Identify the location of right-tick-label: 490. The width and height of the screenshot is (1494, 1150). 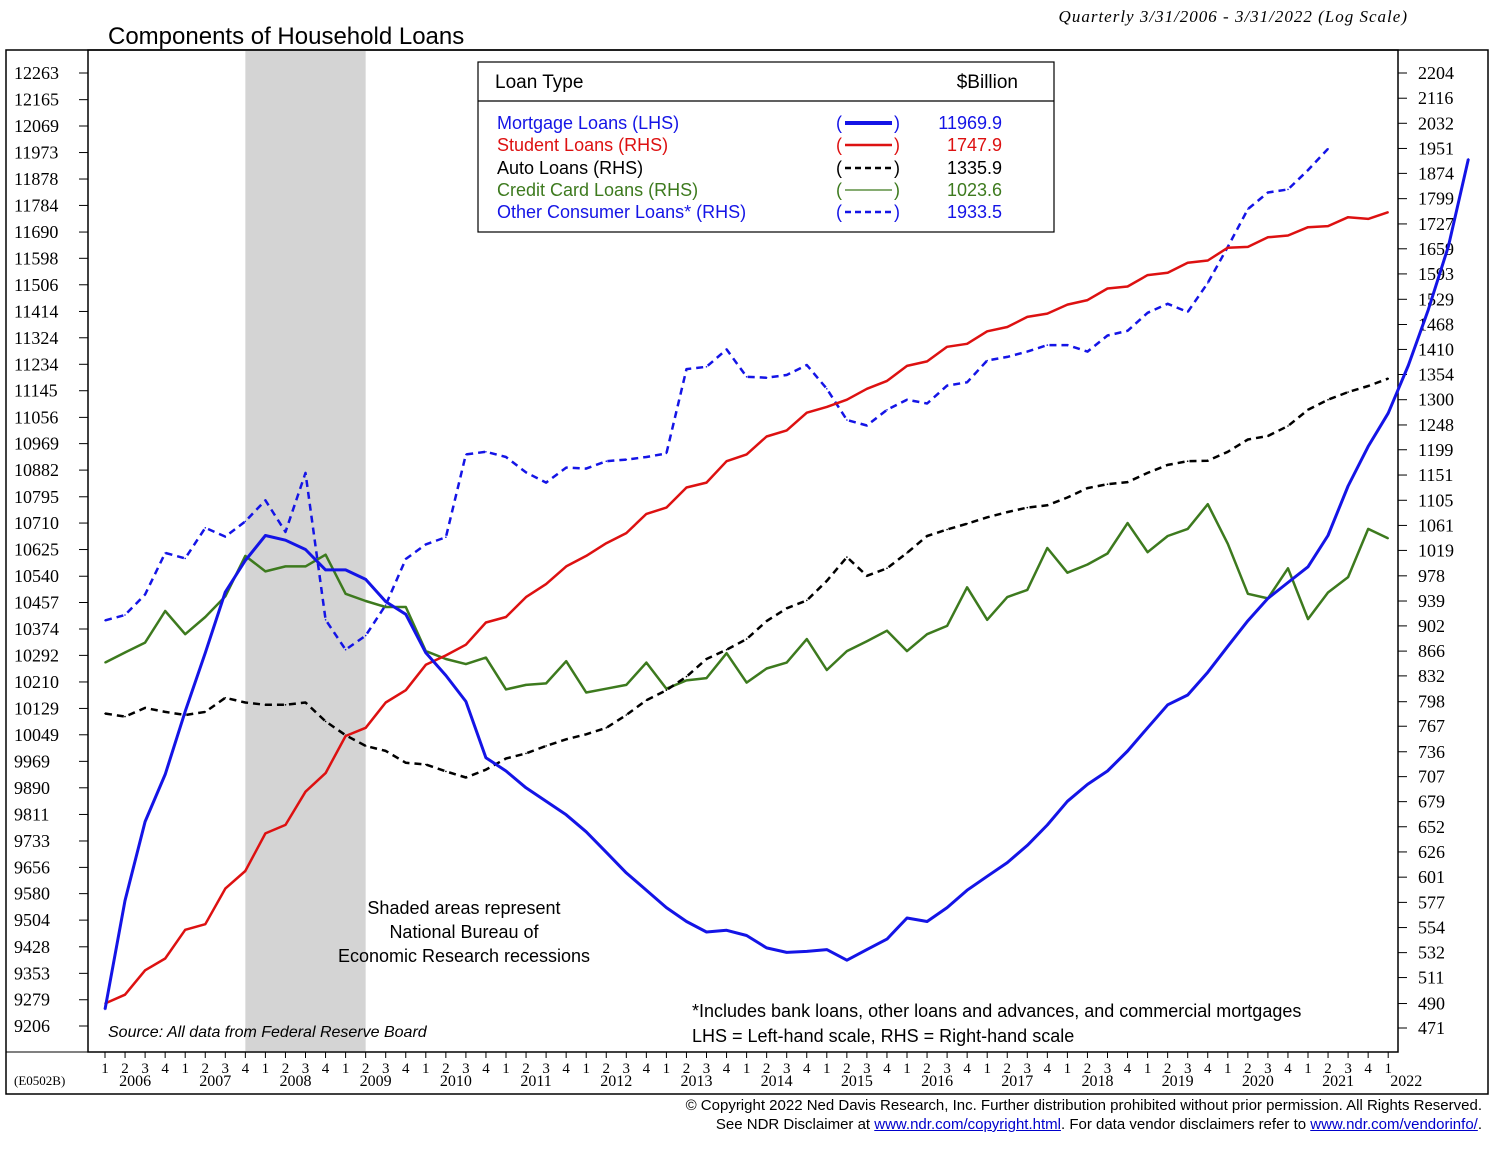
(1431, 1004).